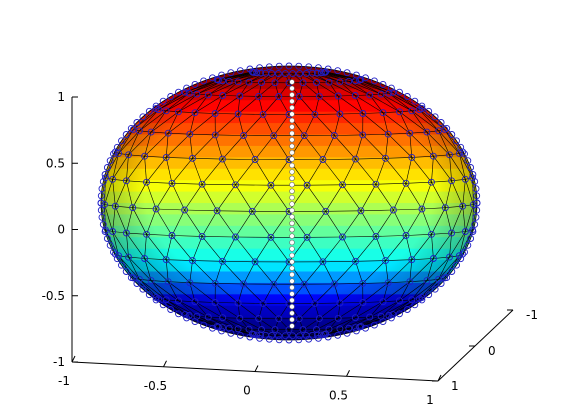 This screenshot has height=420, width=561. Describe the element at coordinates (247, 391) in the screenshot. I see `x-tick-label: 0` at that location.